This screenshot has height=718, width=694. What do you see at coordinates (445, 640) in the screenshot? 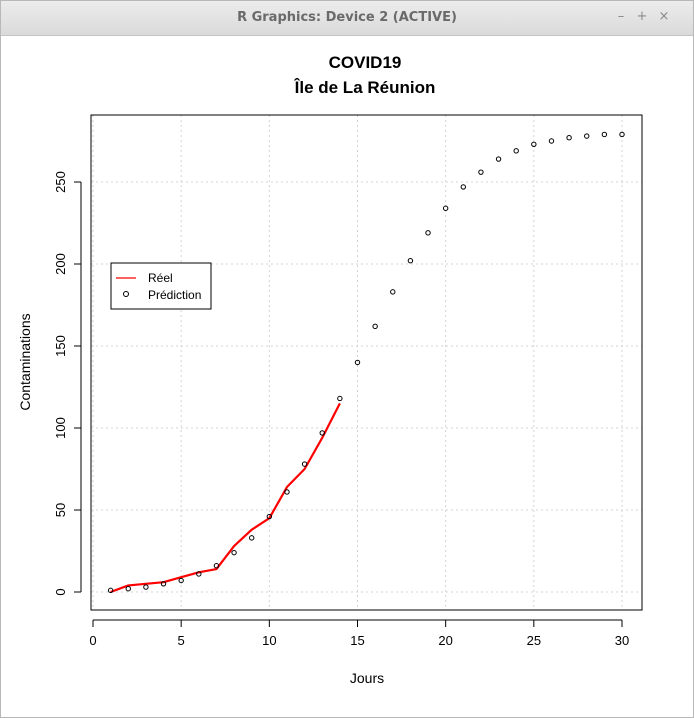
I see `x-tick-label: 20` at bounding box center [445, 640].